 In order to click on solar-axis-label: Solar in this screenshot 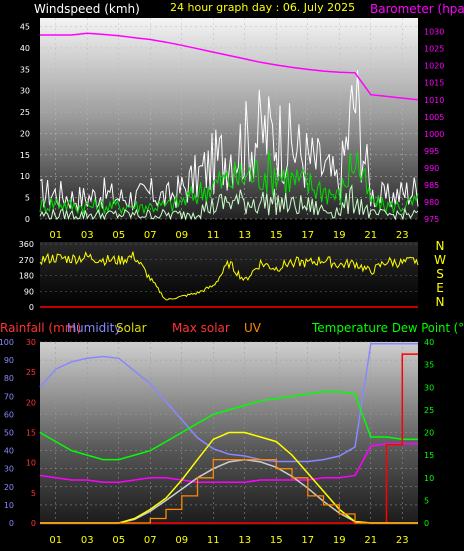, I will do `click(131, 328)`.